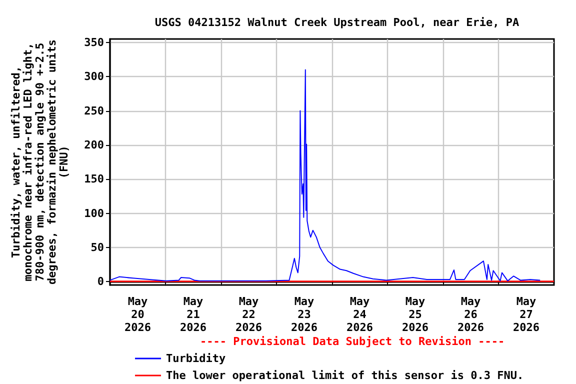 The height and width of the screenshot is (384, 576). Describe the element at coordinates (526, 314) in the screenshot. I see `x-tick-label: May 27 2026` at that location.